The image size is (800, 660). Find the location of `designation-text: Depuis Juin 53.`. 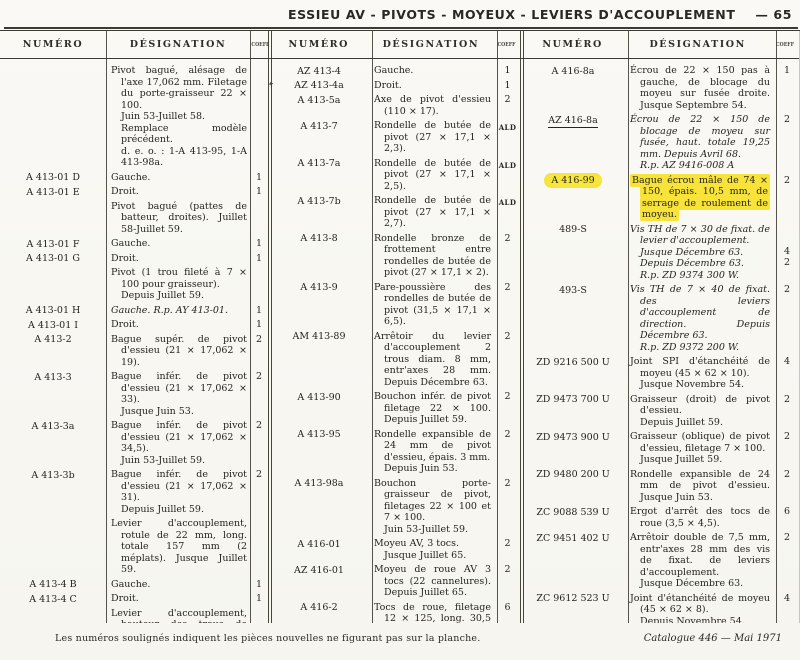

designation-text: Depuis Juin 53. is located at coordinates (421, 468).